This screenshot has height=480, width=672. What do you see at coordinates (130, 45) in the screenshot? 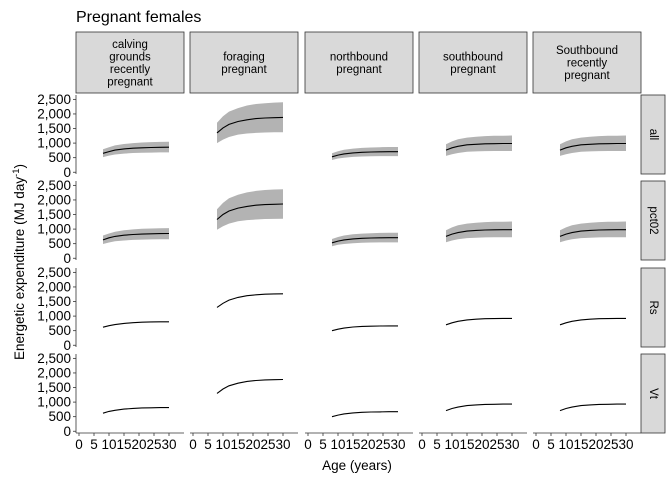
I see `column-strip-label: calving` at bounding box center [130, 45].